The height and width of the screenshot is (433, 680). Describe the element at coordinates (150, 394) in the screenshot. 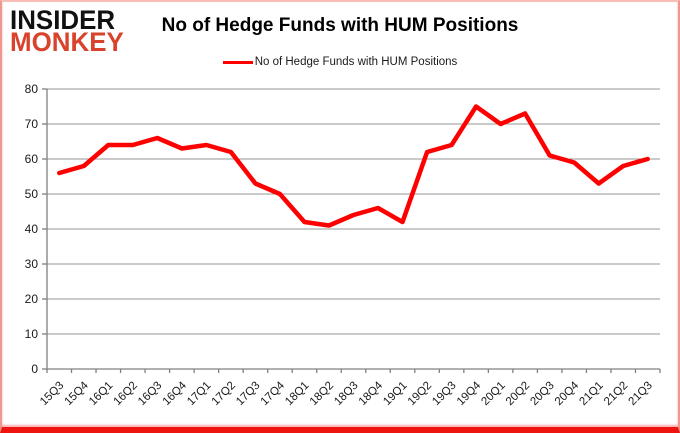

I see `x-tick-label: 16Q3` at that location.